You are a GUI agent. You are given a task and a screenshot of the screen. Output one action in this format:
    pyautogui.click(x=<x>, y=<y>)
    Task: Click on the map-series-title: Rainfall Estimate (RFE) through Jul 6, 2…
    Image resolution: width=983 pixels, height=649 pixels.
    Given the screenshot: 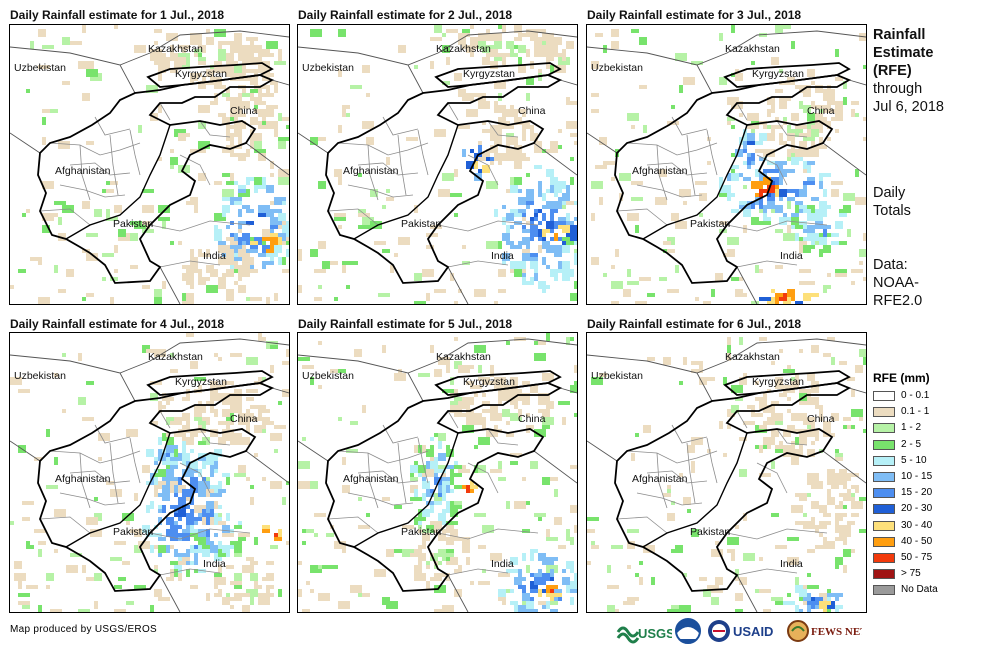 What is the action you would take?
    pyautogui.click(x=908, y=71)
    